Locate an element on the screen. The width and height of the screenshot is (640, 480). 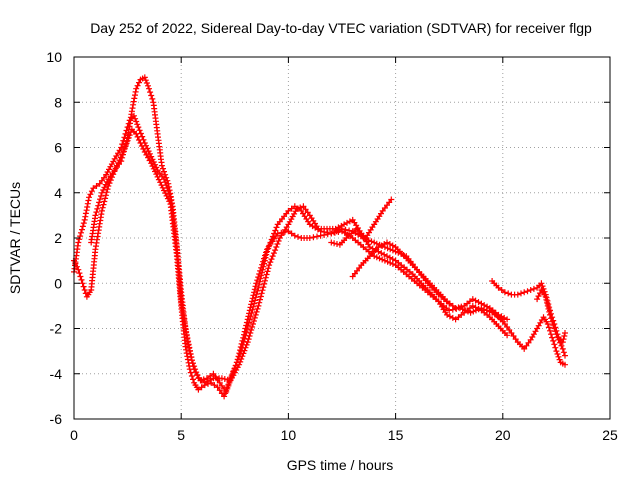
y-tick-label: -2 is located at coordinates (56, 329).